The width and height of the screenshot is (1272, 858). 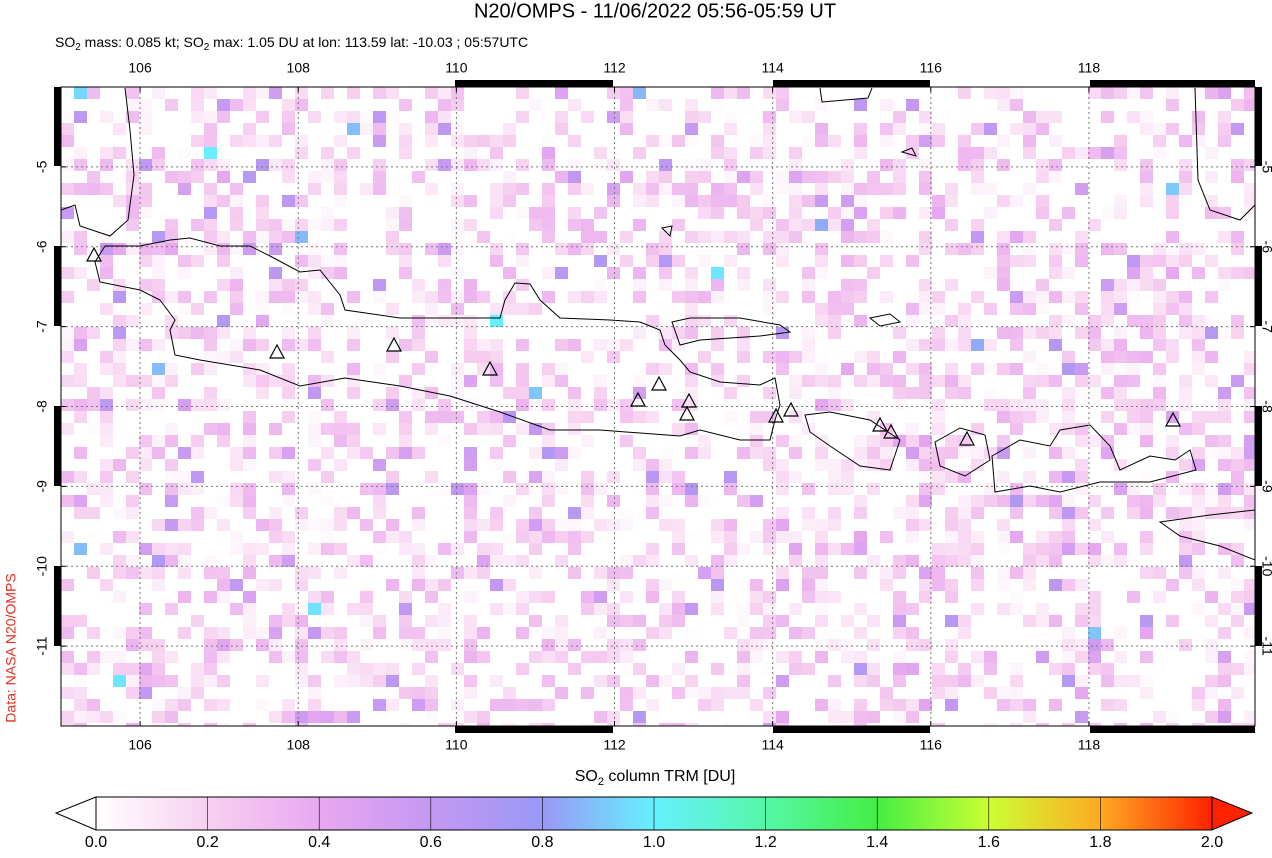 I want to click on frame-seg, so click(x=851, y=729).